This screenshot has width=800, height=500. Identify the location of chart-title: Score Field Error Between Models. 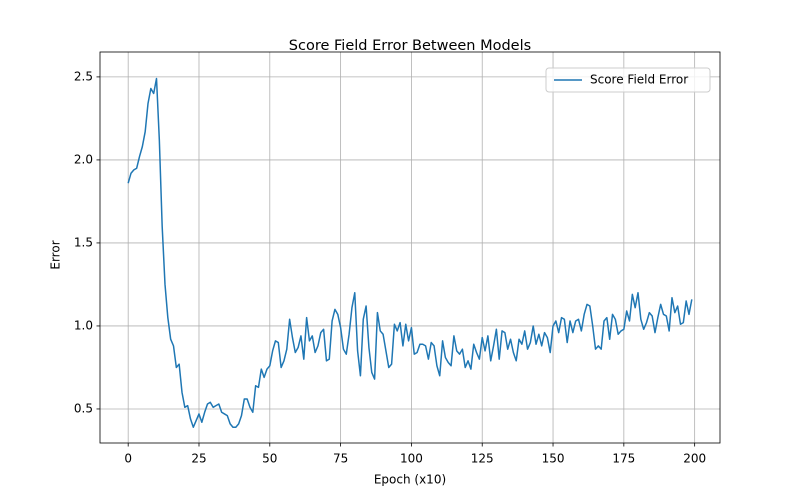
(410, 46).